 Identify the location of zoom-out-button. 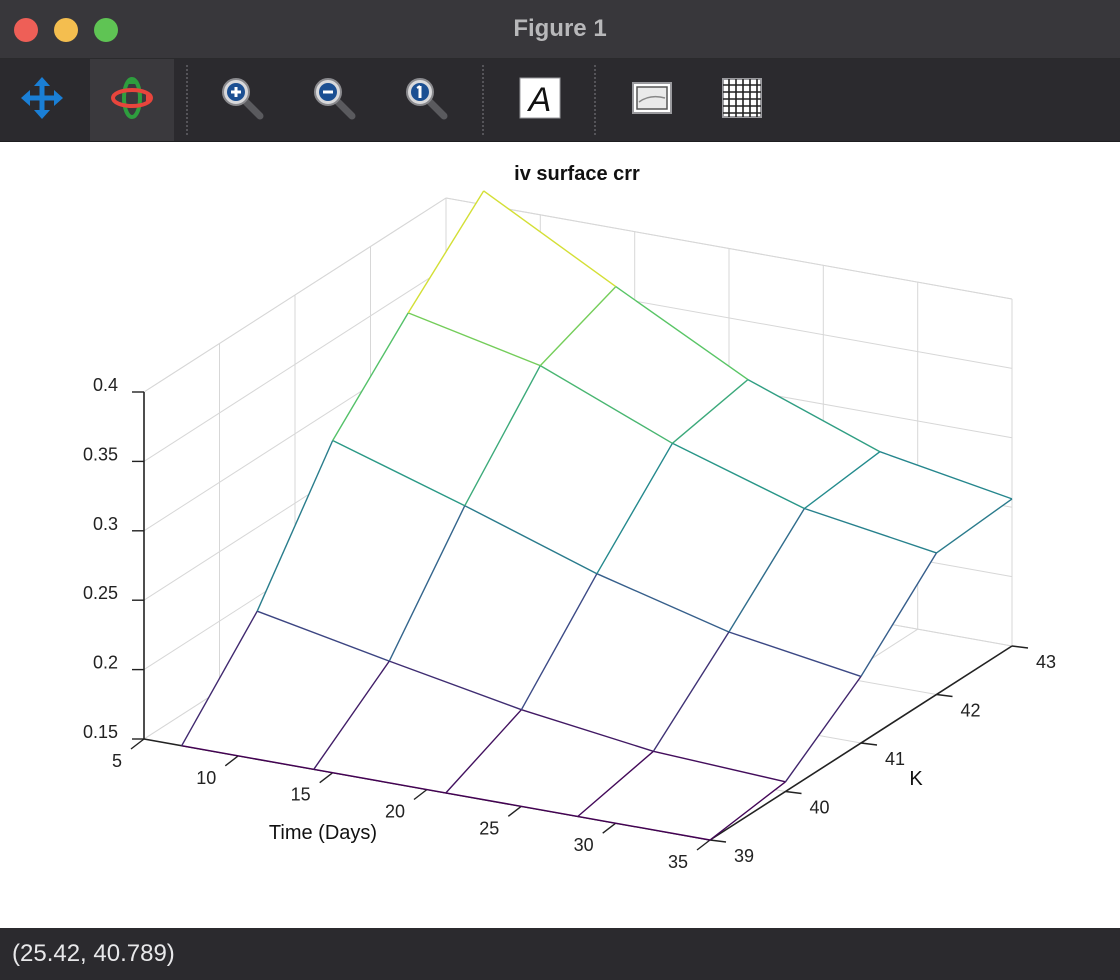
(334, 100).